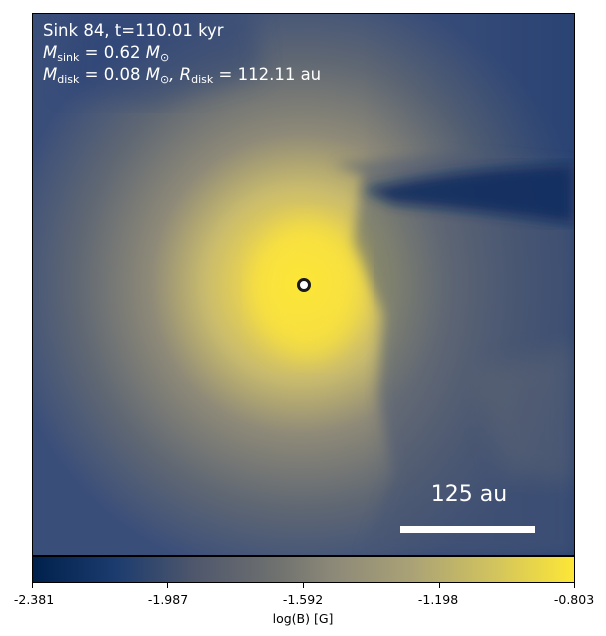  Describe the element at coordinates (133, 30) in the screenshot. I see `snapshot-title: Sink 84, t=110.01 kyr` at that location.